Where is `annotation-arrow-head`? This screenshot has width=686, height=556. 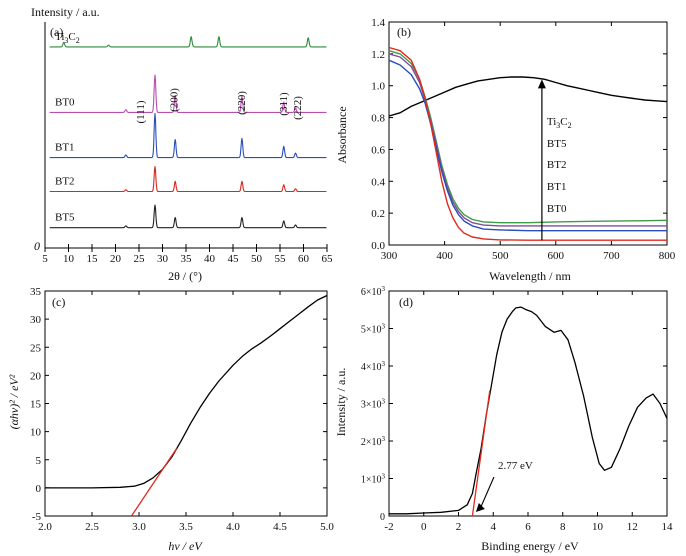
annotation-arrow-head is located at coordinates (480, 507).